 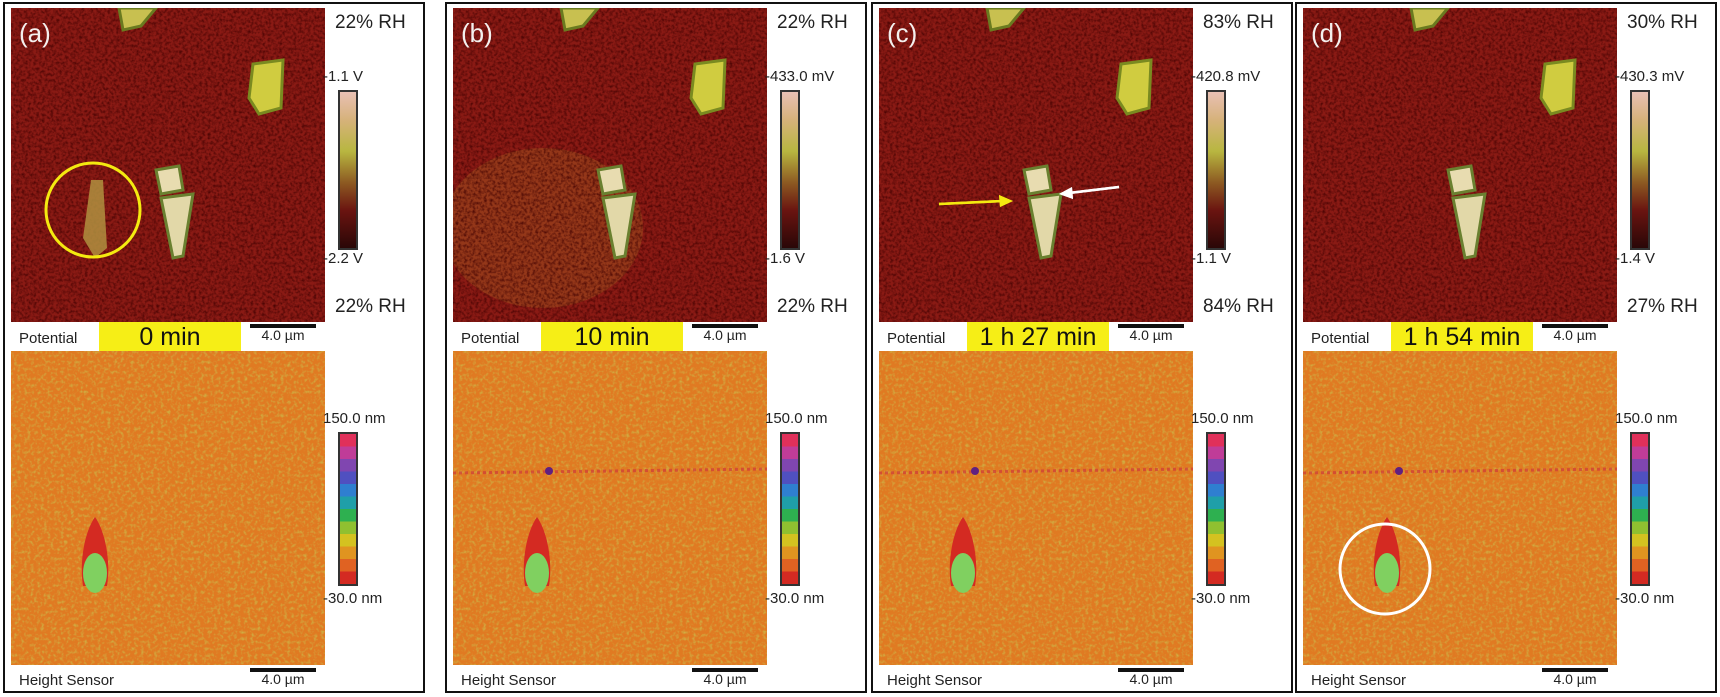 I want to click on rh-top: 30% RH, so click(x=1662, y=22).